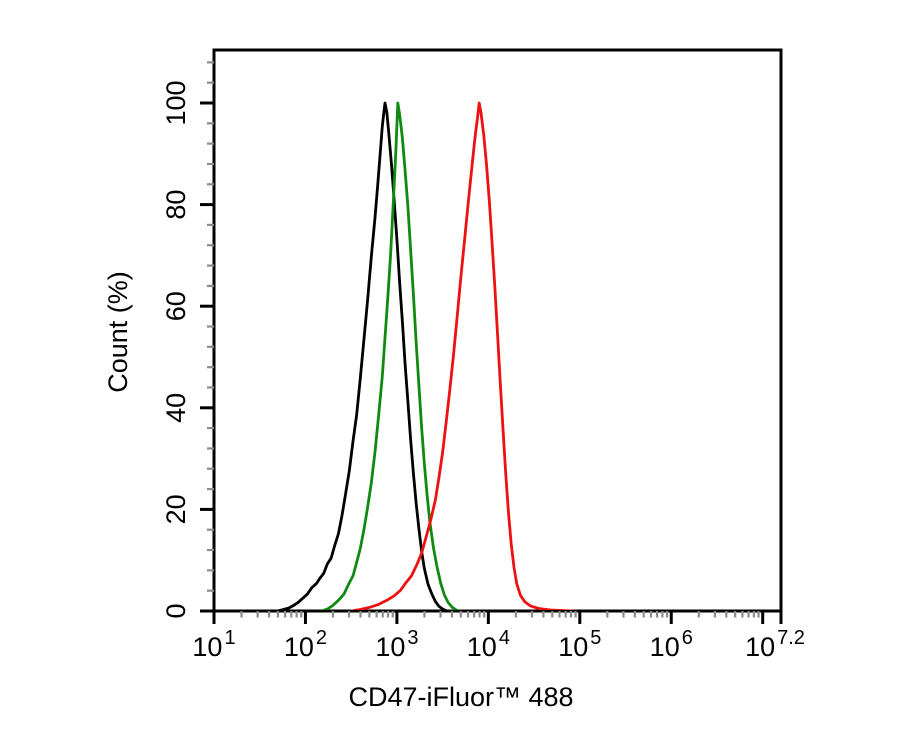 Image resolution: width=913 pixels, height=730 pixels. Describe the element at coordinates (176, 349) in the screenshot. I see `y-axis-tick-labels: 0 20 40 60 80 100` at that location.